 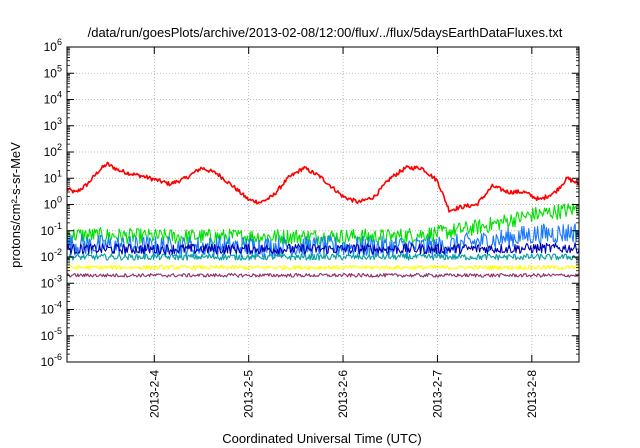 I want to click on y-tick-label: 10⁻⁴, so click(x=51, y=308).